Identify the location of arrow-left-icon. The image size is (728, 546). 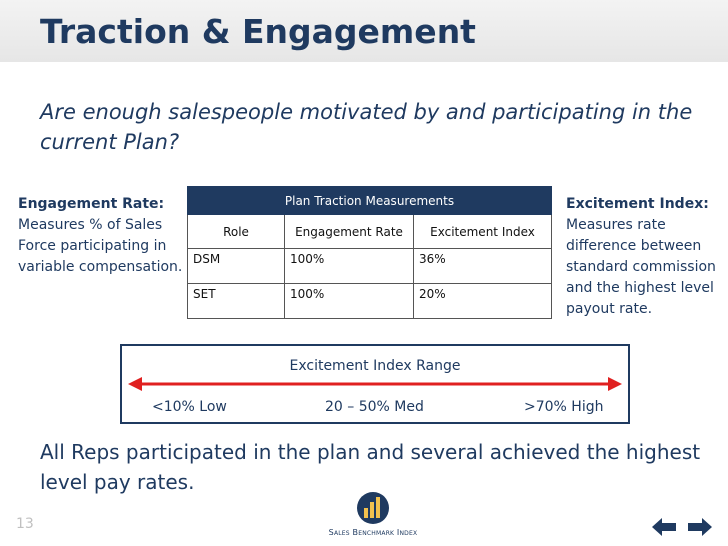
(664, 527).